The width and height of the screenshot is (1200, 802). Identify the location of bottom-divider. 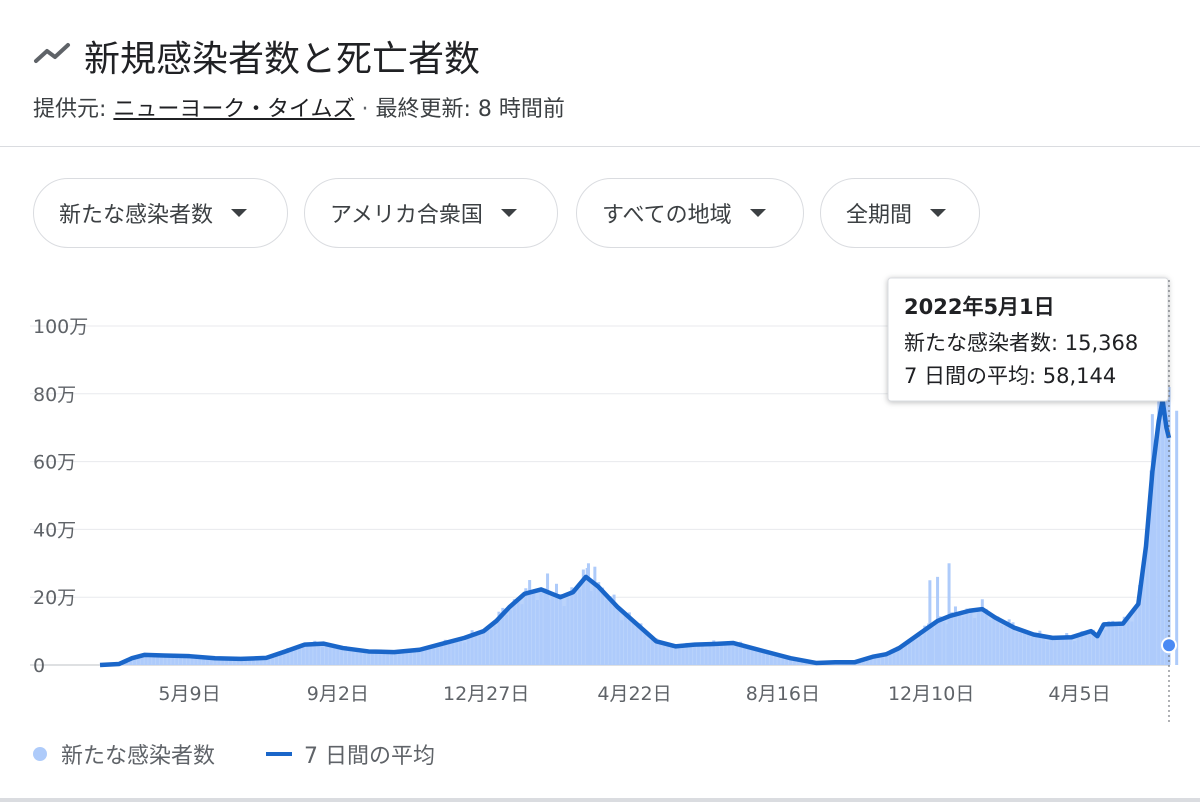
(600, 800).